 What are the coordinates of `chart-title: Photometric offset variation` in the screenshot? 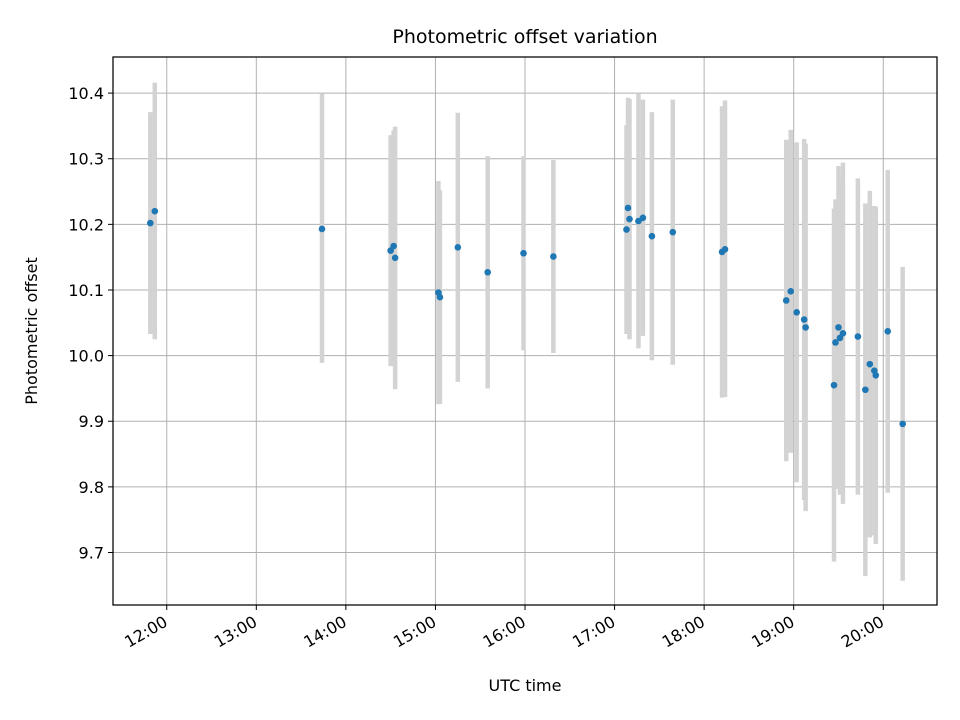 It's located at (524, 37).